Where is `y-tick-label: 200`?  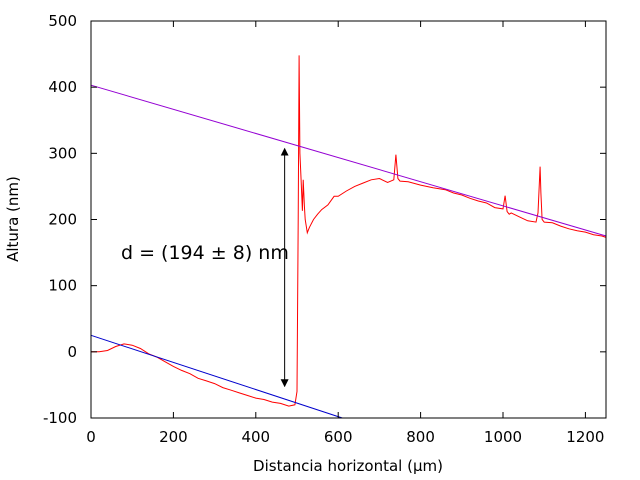
y-tick-label: 200 is located at coordinates (62, 220).